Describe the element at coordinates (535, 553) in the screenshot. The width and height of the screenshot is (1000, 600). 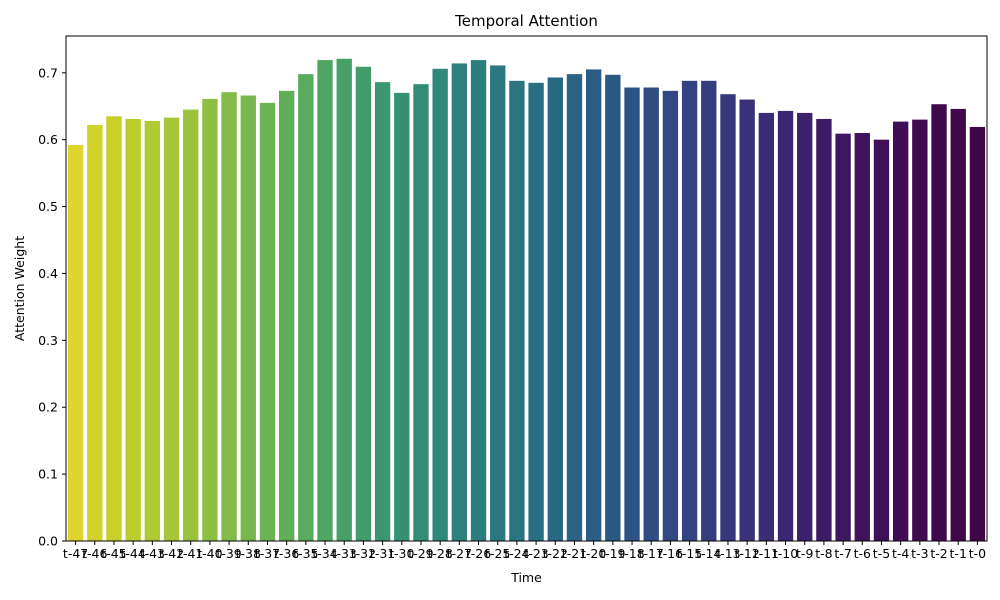
I see `x-tick-label: t-23` at that location.